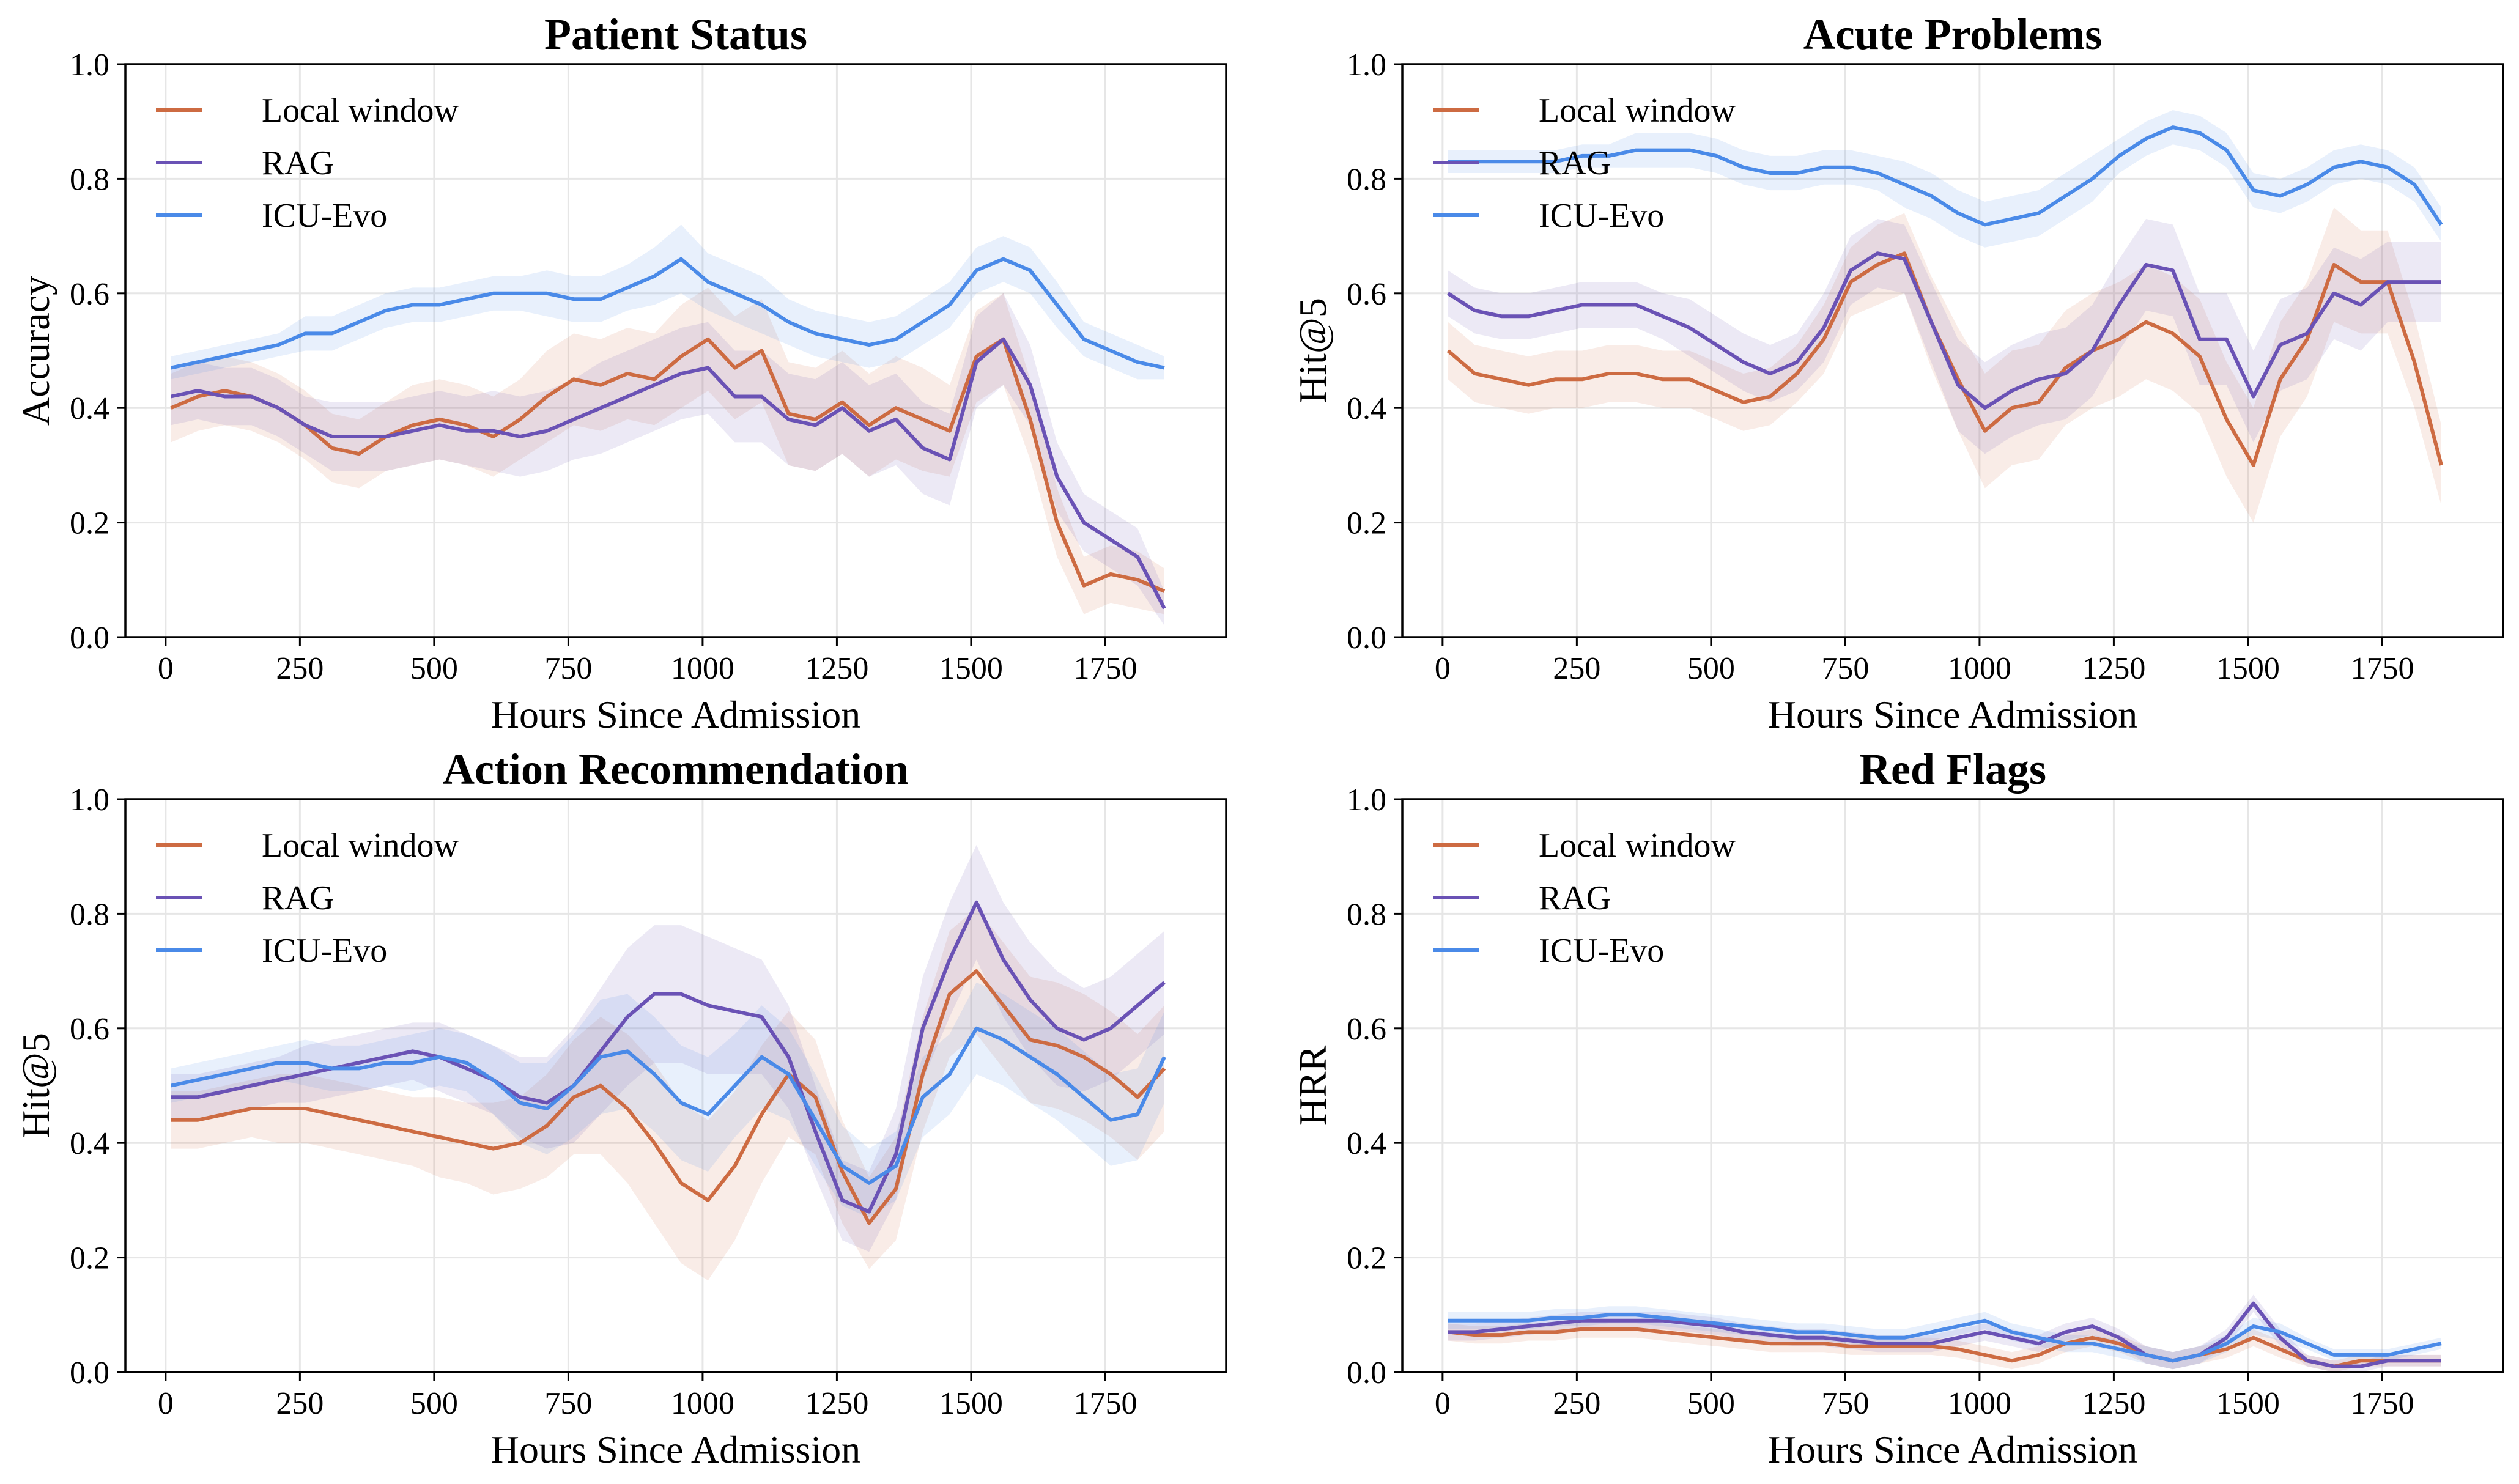 The height and width of the screenshot is (1484, 2519). I want to click on x-tick-label: 500, so click(1711, 668).